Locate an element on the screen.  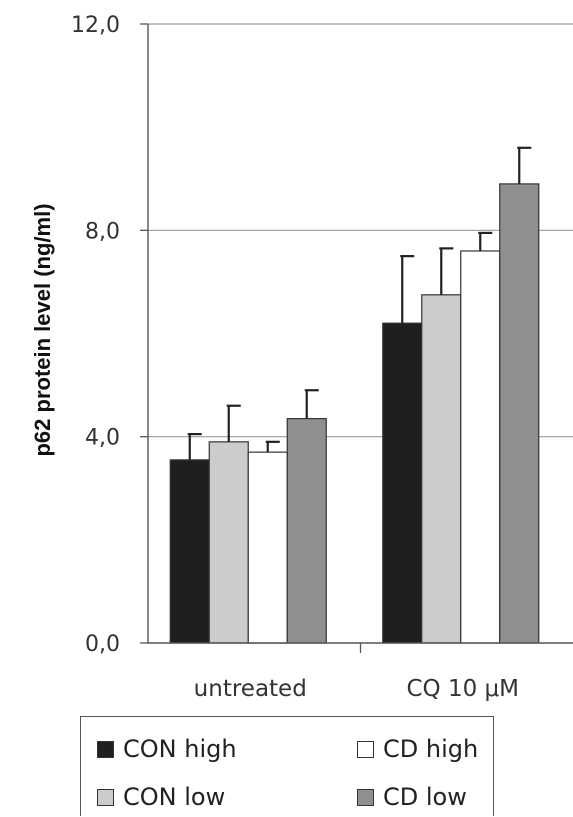
legend-item-con-low: CON low is located at coordinates (161, 797).